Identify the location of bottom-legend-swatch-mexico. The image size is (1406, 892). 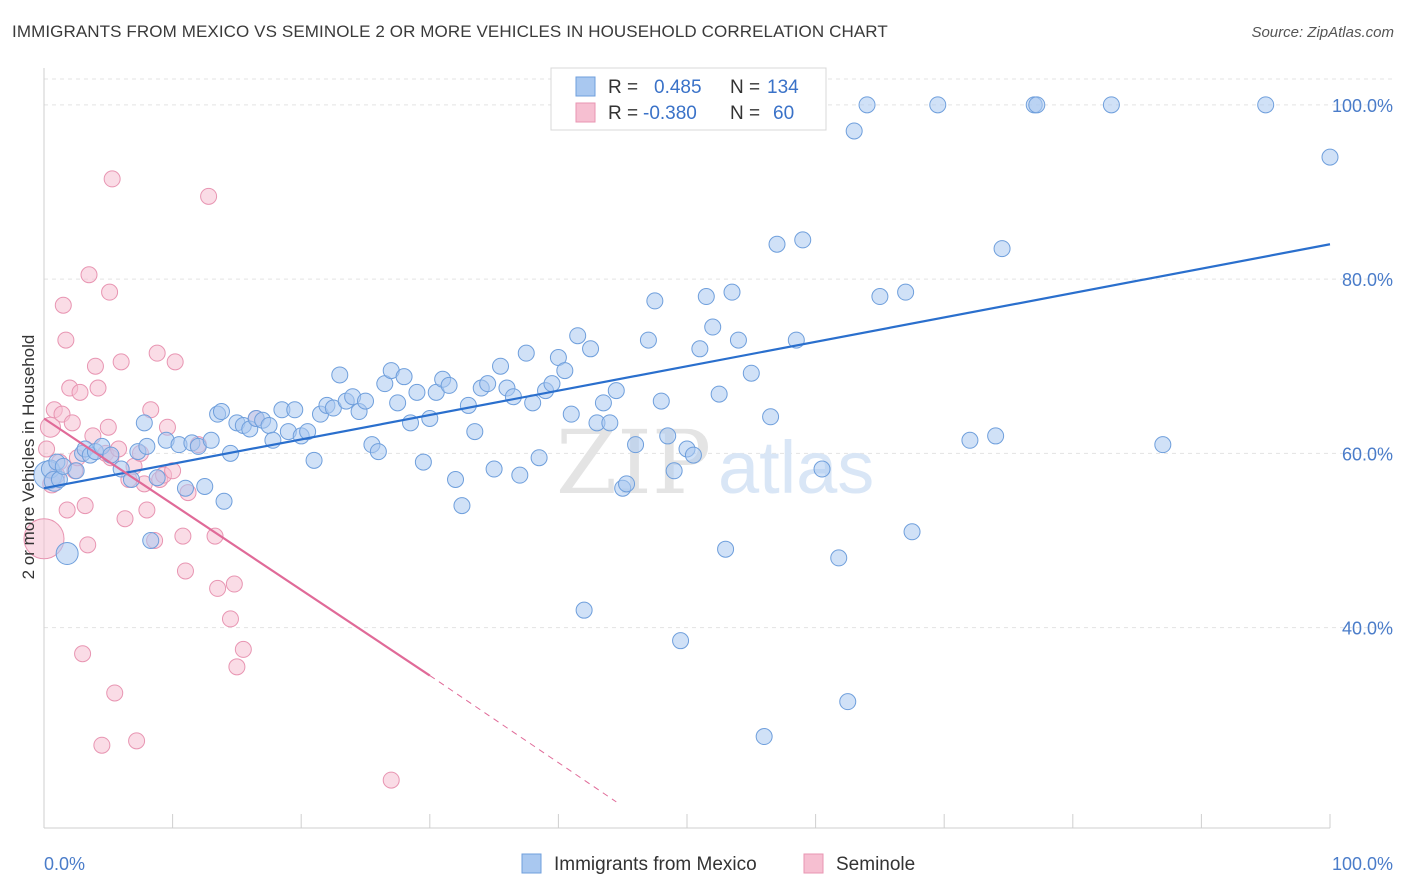
(531, 863).